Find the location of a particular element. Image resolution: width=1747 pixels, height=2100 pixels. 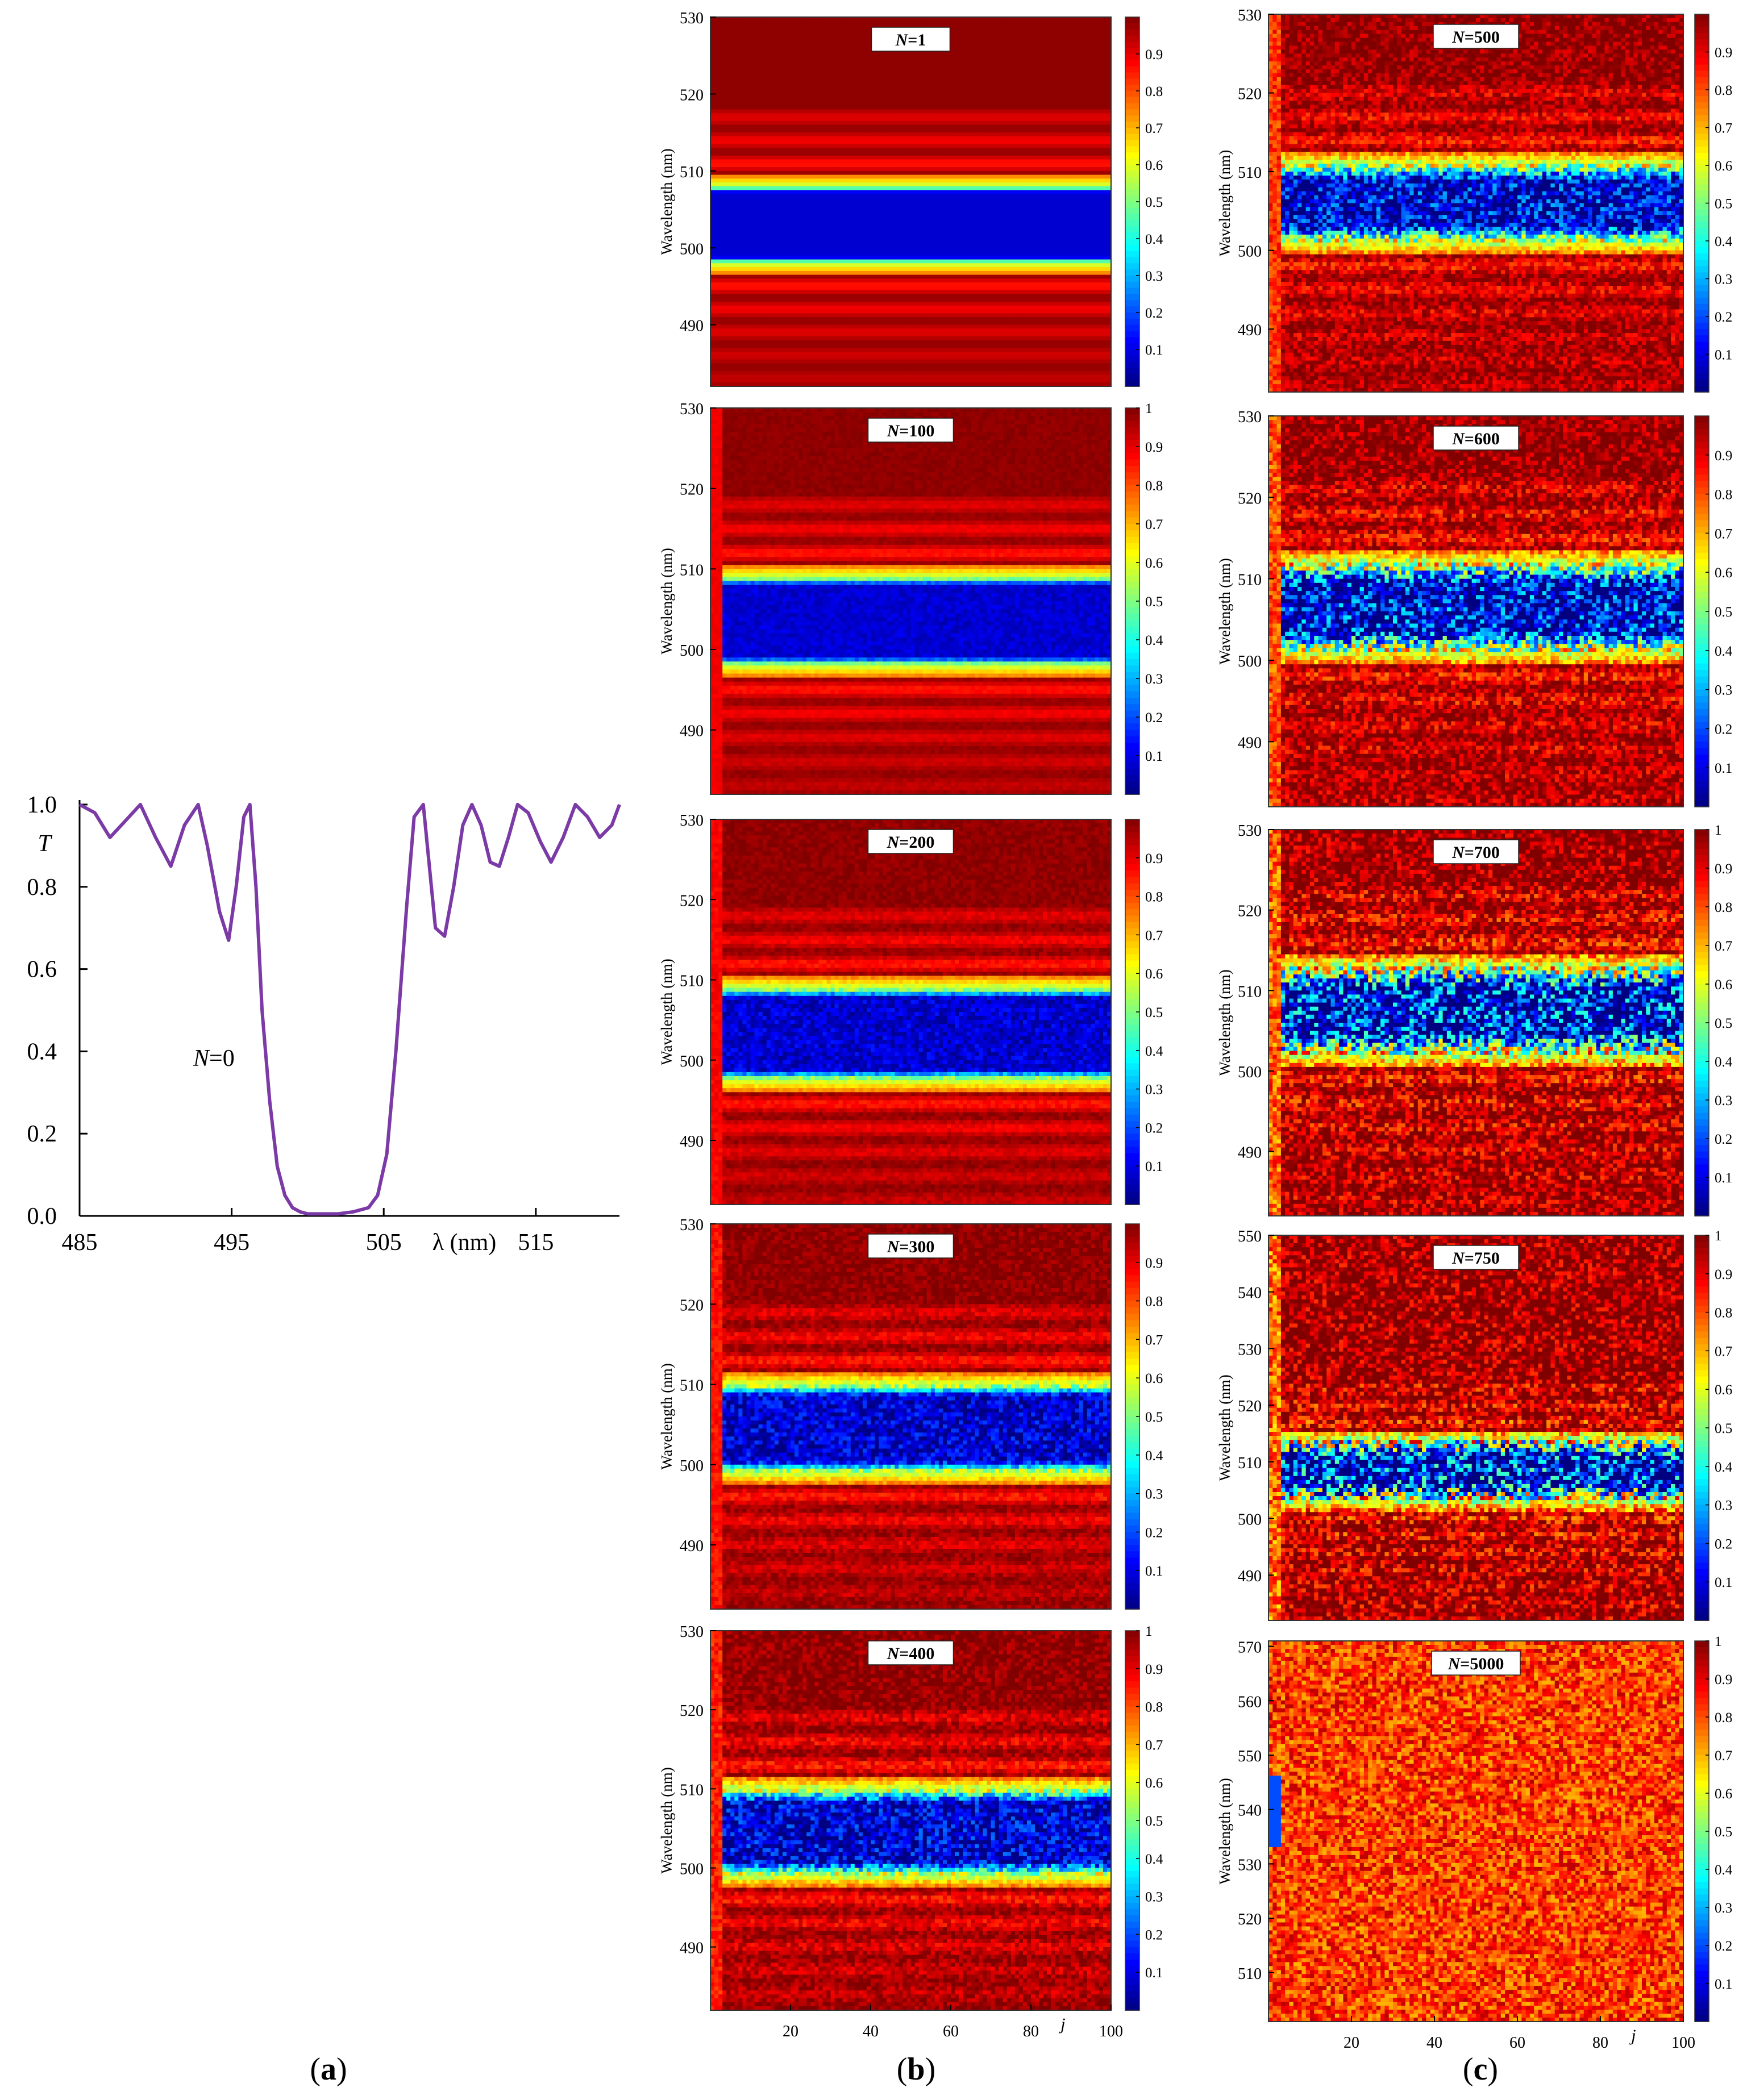

heatmap-title: N=600 is located at coordinates (1475, 439).